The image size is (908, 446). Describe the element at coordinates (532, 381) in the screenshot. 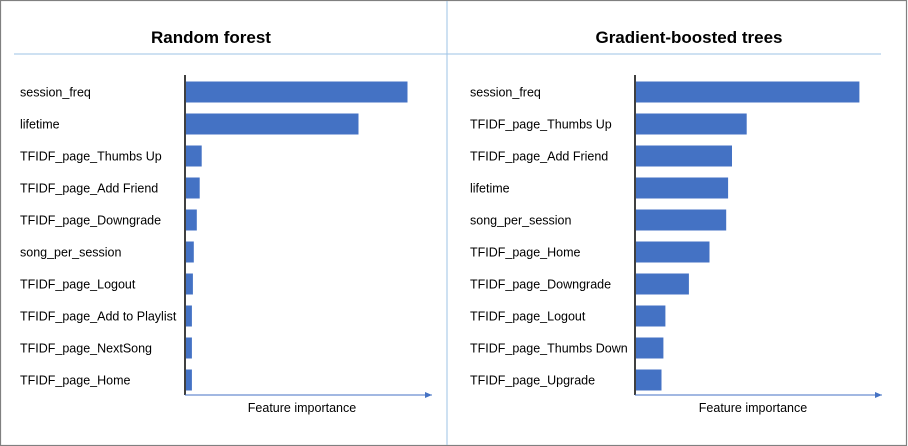

I see `category-label: TFIDF_page_Upgrade` at that location.